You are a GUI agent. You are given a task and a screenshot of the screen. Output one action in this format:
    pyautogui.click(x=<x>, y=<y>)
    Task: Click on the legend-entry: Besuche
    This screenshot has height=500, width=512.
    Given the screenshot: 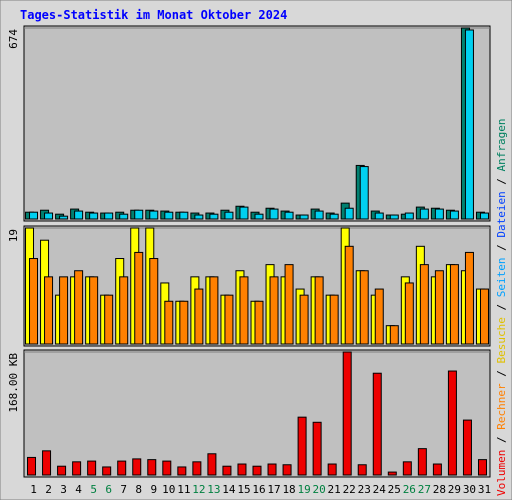 What is the action you would take?
    pyautogui.click(x=501, y=340)
    